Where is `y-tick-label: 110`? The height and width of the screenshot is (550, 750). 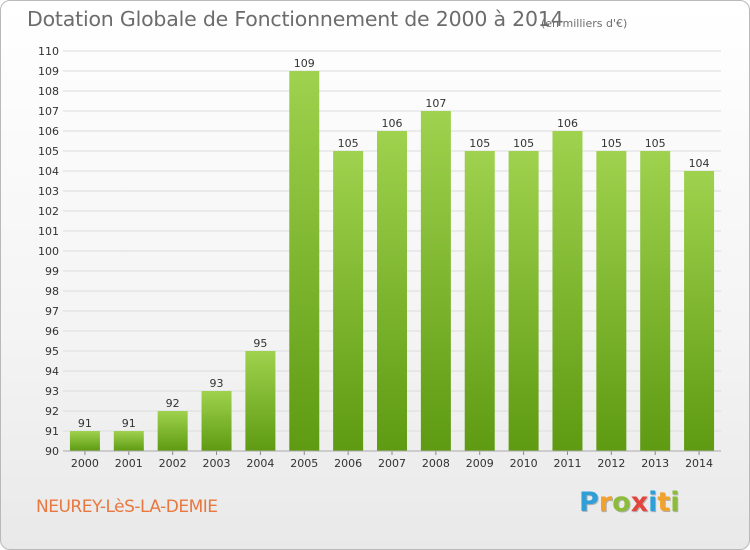 y-tick-label: 110 is located at coordinates (48, 51).